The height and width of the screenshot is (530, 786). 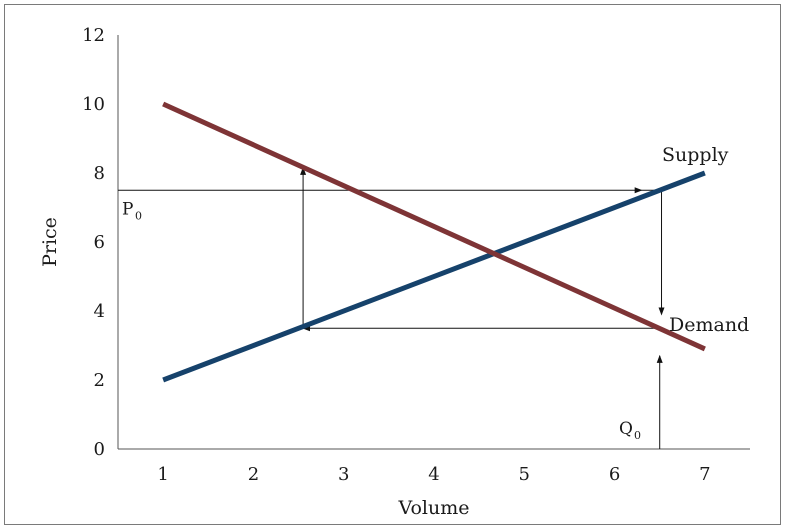 I want to click on x-tick-label: 1, so click(x=162, y=474).